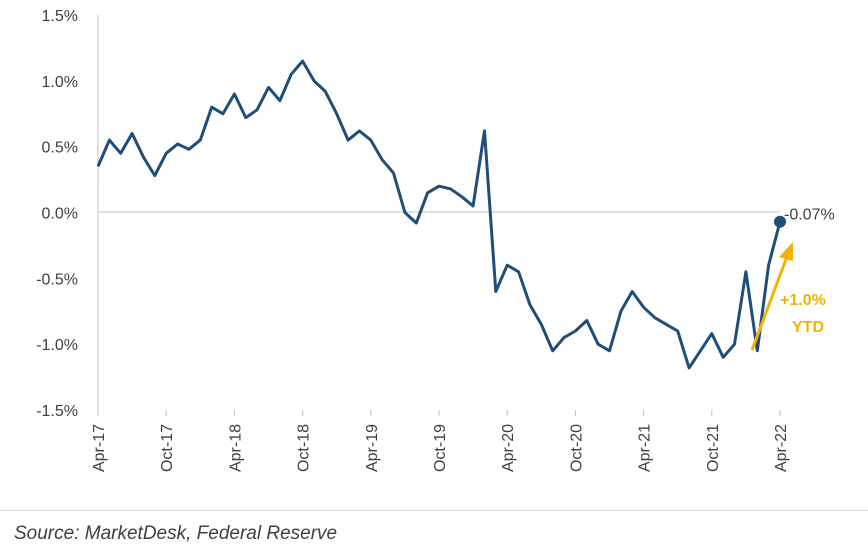 This screenshot has height=556, width=868. Describe the element at coordinates (372, 448) in the screenshot. I see `x-tick-label: Apr-19` at that location.